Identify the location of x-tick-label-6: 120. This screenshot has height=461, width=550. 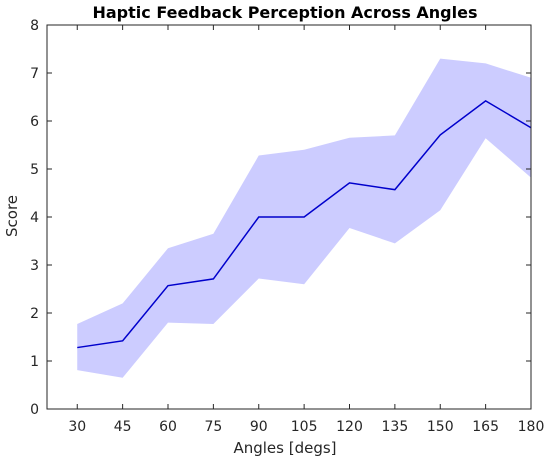
(349, 427).